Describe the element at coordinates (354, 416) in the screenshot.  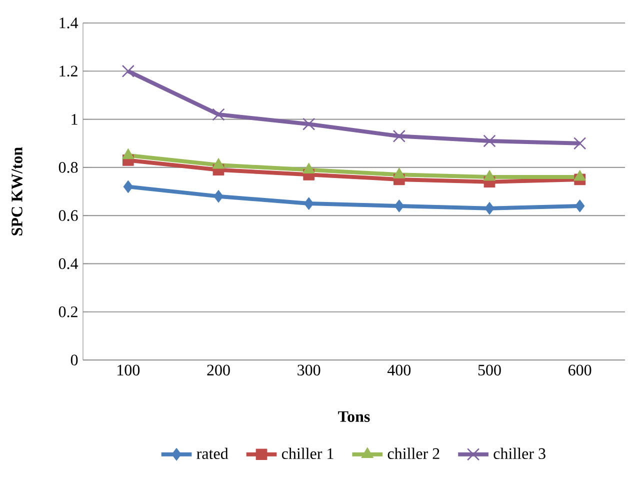
I see `x-axis-title: Tons` at that location.